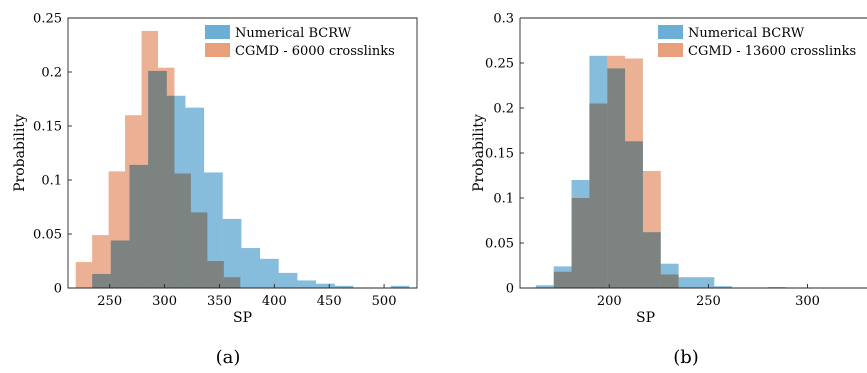  What do you see at coordinates (228, 357) in the screenshot?
I see `panel-label: (a)` at bounding box center [228, 357].